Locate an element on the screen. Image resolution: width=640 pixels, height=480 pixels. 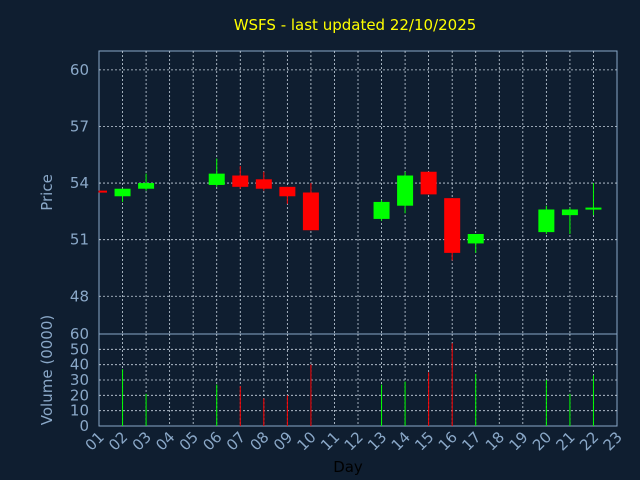
day-tick-label: 11 is located at coordinates (330, 441).